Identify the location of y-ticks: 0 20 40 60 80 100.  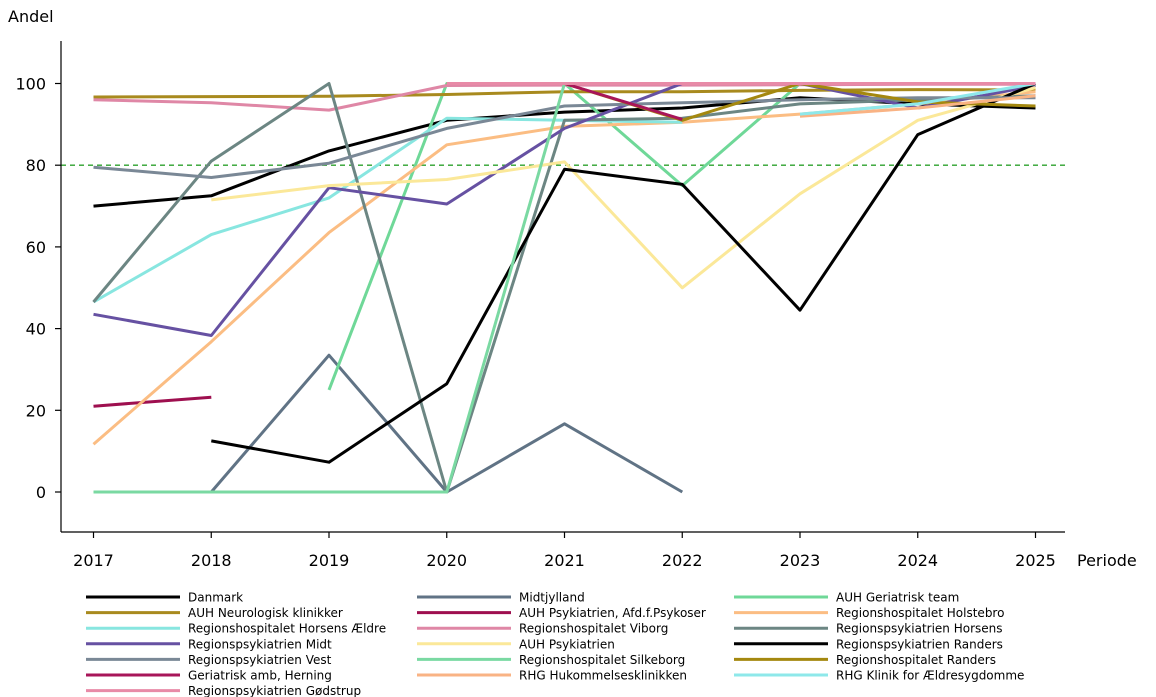
(38, 288).